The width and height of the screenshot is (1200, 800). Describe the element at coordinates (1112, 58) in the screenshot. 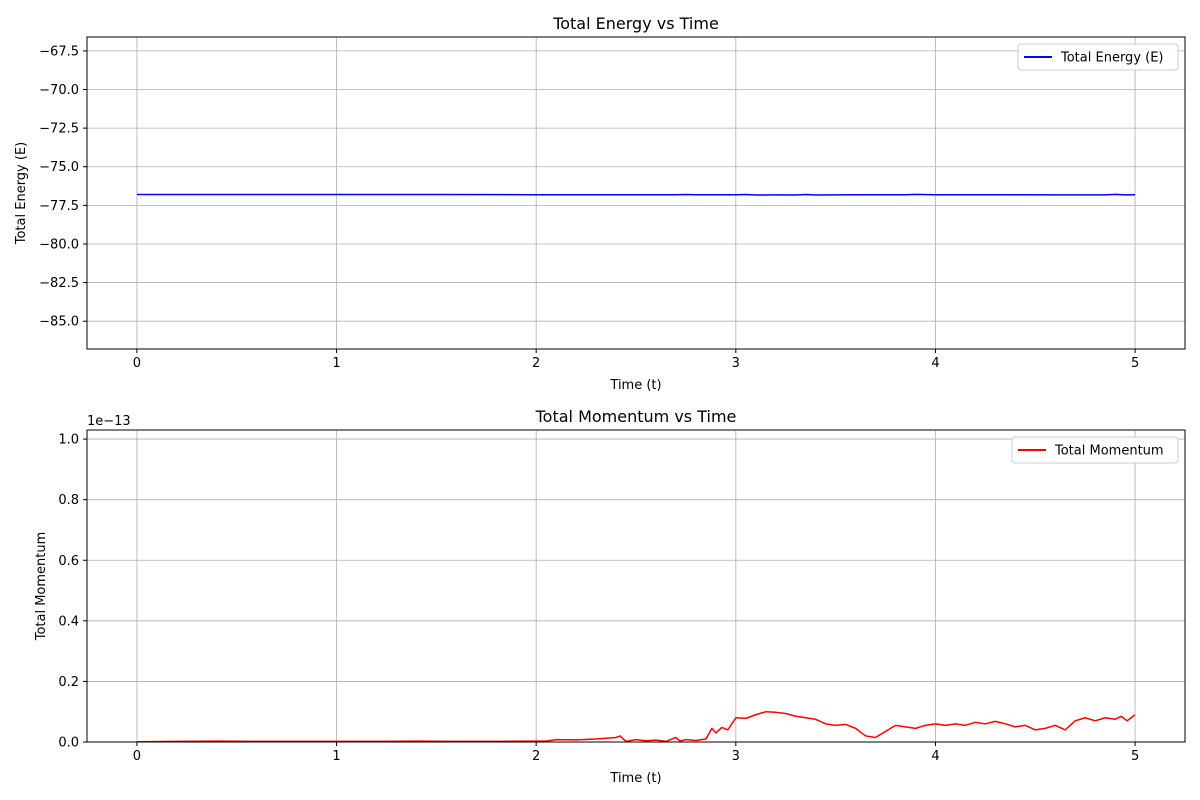

I see `legend-label: Total Energy (E)` at that location.